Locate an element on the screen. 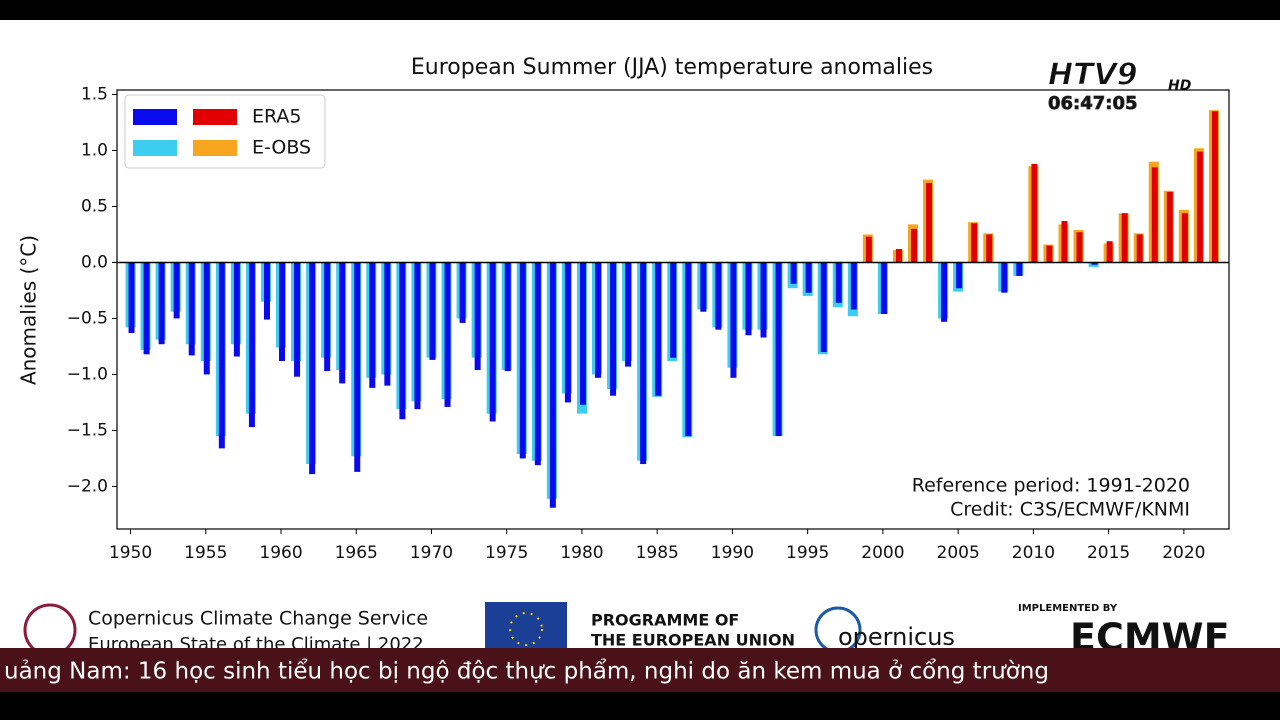 This screenshot has width=1280, height=724. x-tick-label: 1955 is located at coordinates (205, 553).